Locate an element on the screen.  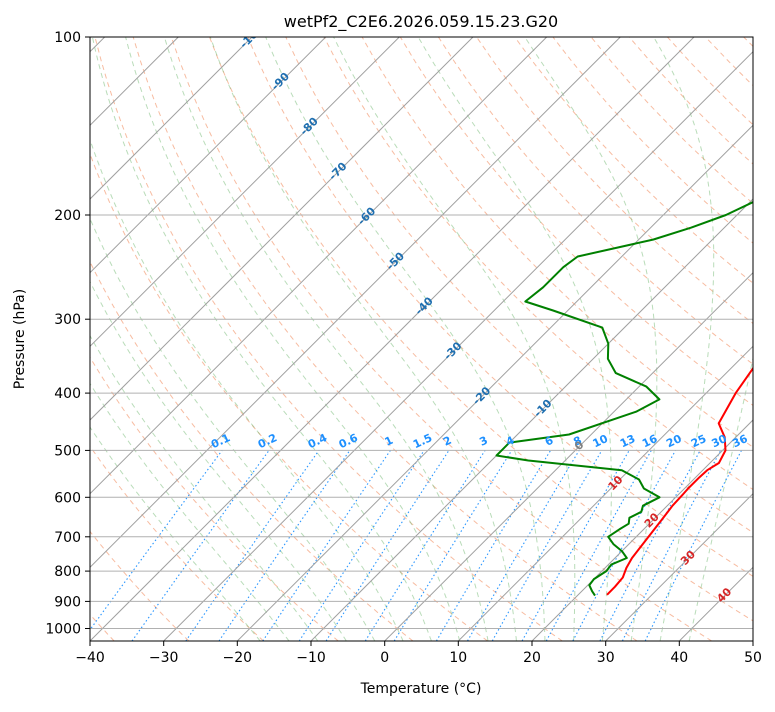
mixing-ratio-label: 13 is located at coordinates (627, 441).